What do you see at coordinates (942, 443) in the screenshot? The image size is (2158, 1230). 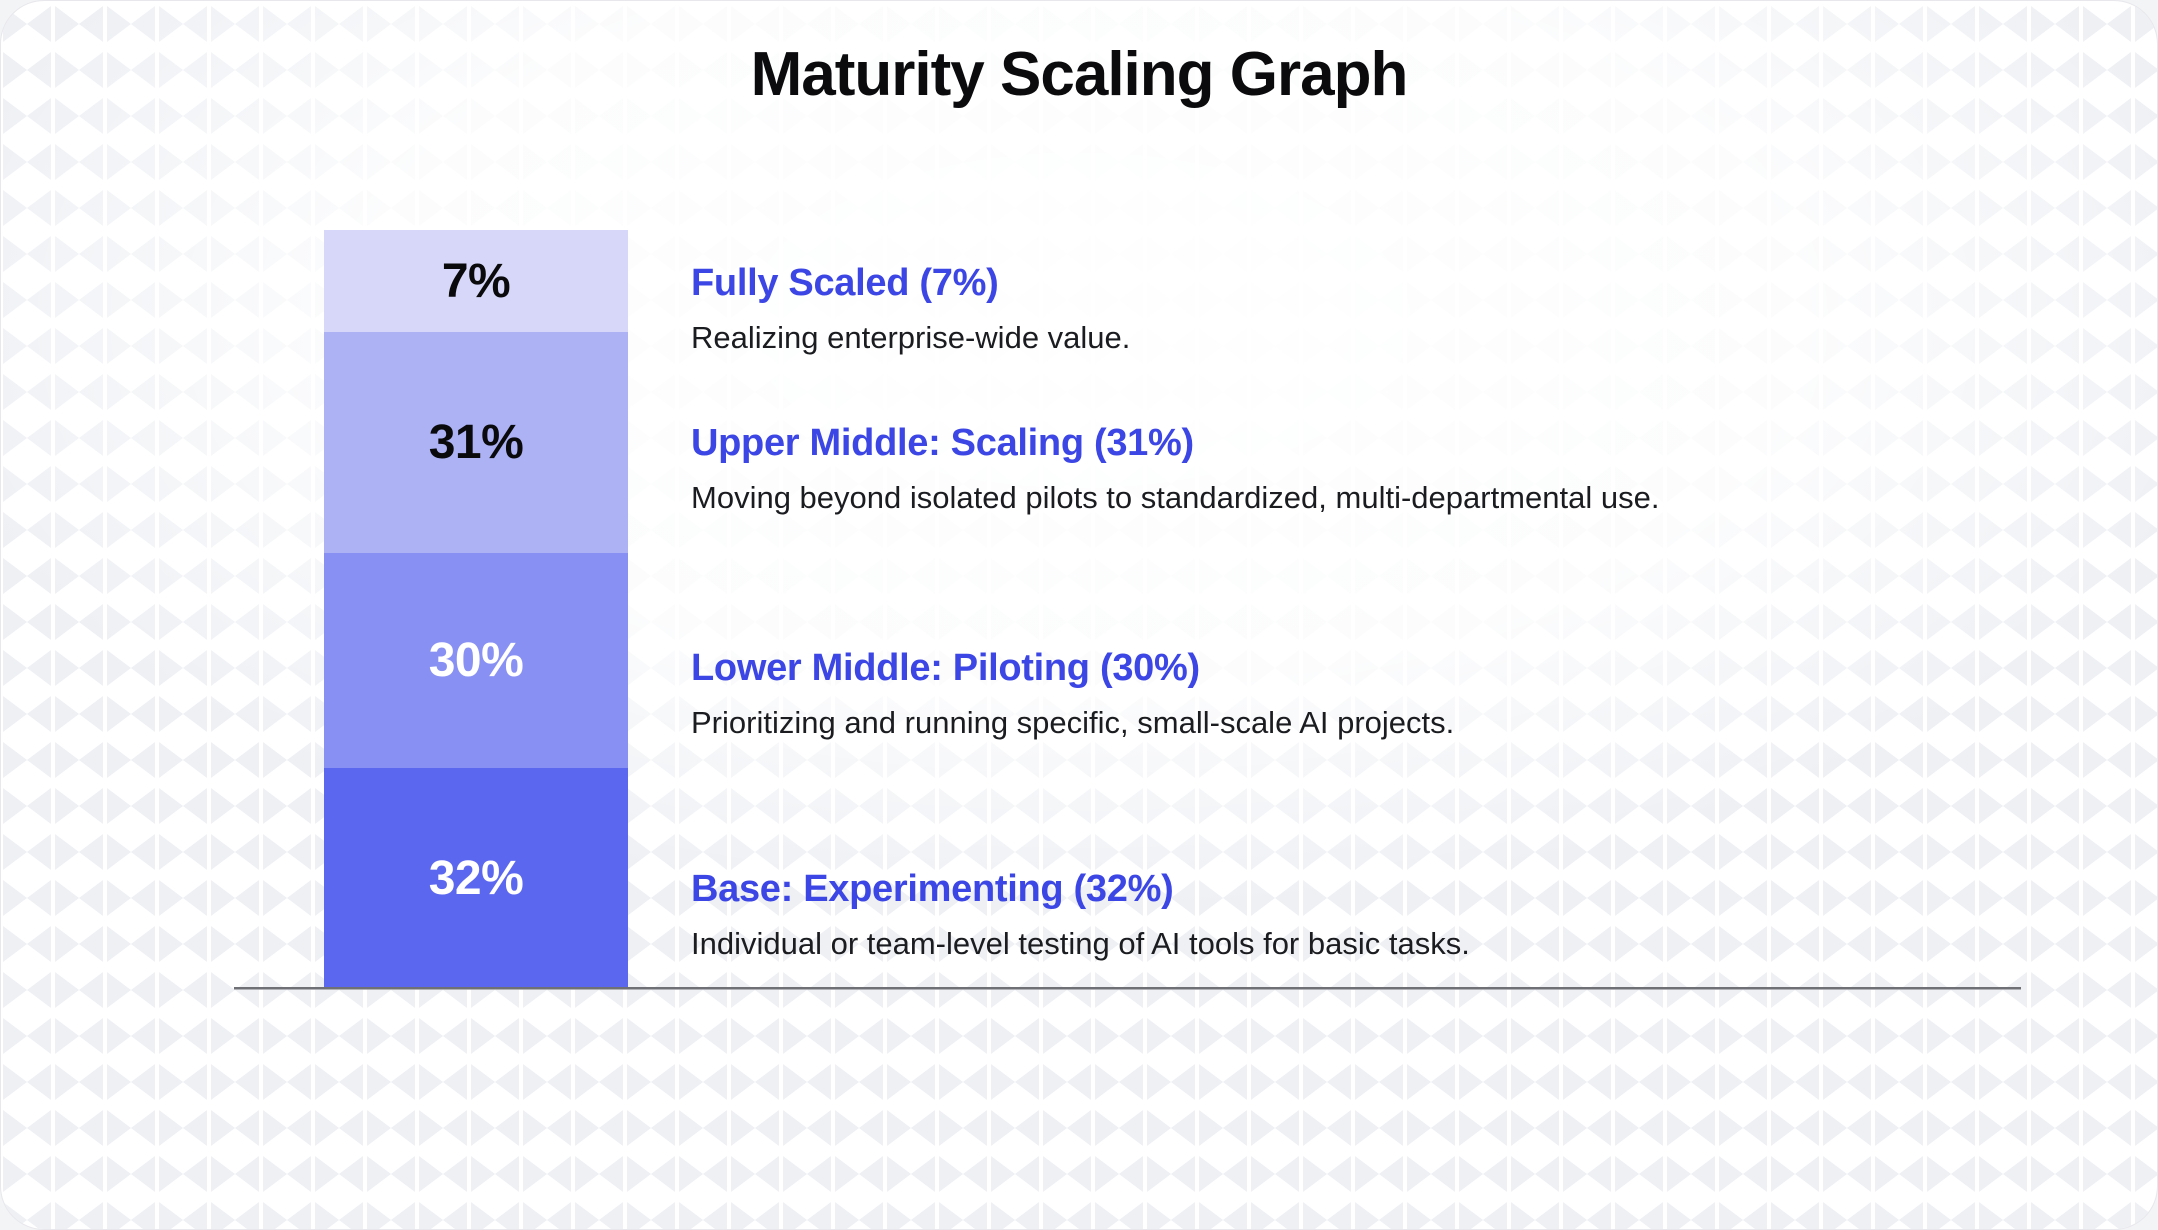 I see `segment-heading: Upper Middle: Scaling (31%)` at bounding box center [942, 443].